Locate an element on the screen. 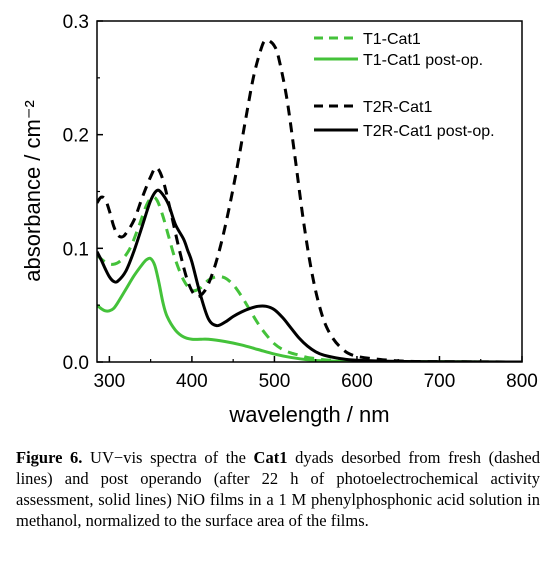 This screenshot has width=554, height=569. legend-label-t2r-cat1: T2R-Cat1 is located at coordinates (397, 107).